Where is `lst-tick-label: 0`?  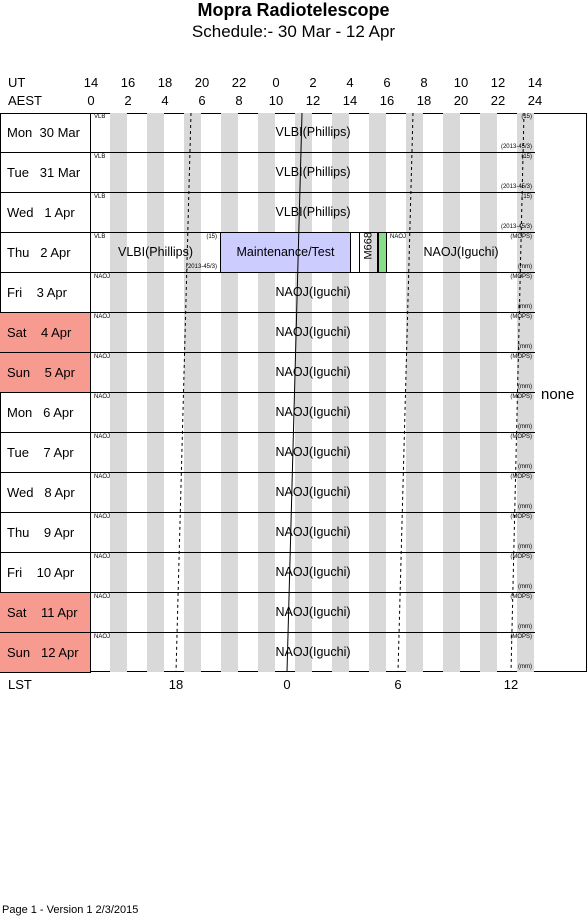
lst-tick-label: 0 is located at coordinates (287, 684).